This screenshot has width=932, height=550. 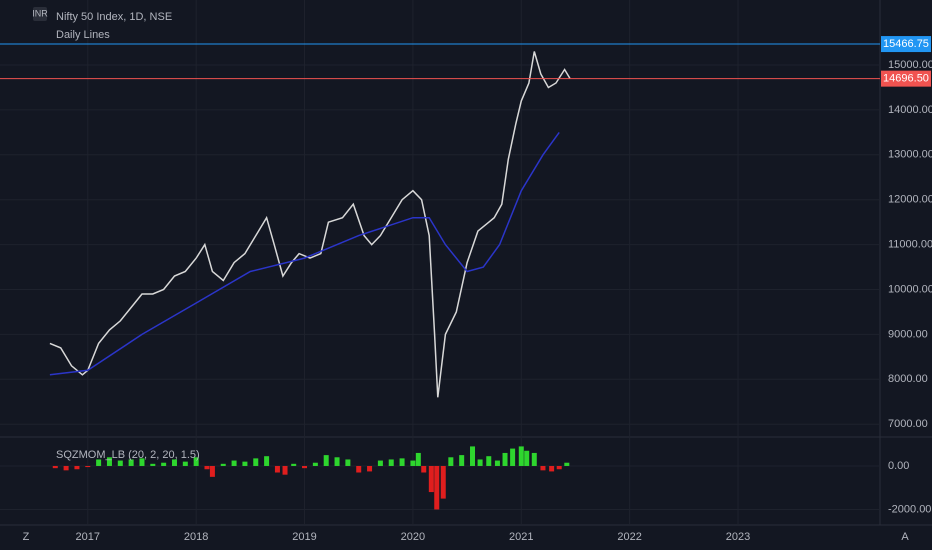 What do you see at coordinates (304, 537) in the screenshot?
I see `x-tick-label: 2019` at bounding box center [304, 537].